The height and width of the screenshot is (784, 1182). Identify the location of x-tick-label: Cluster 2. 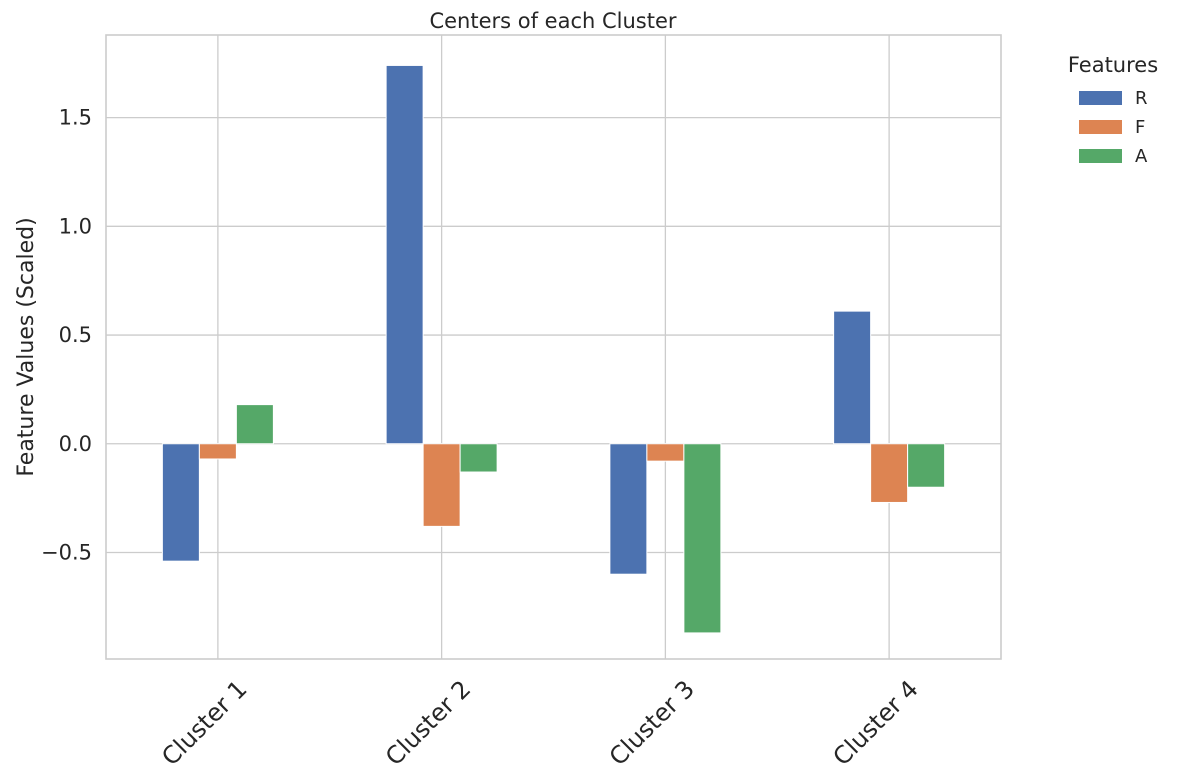
(428, 723).